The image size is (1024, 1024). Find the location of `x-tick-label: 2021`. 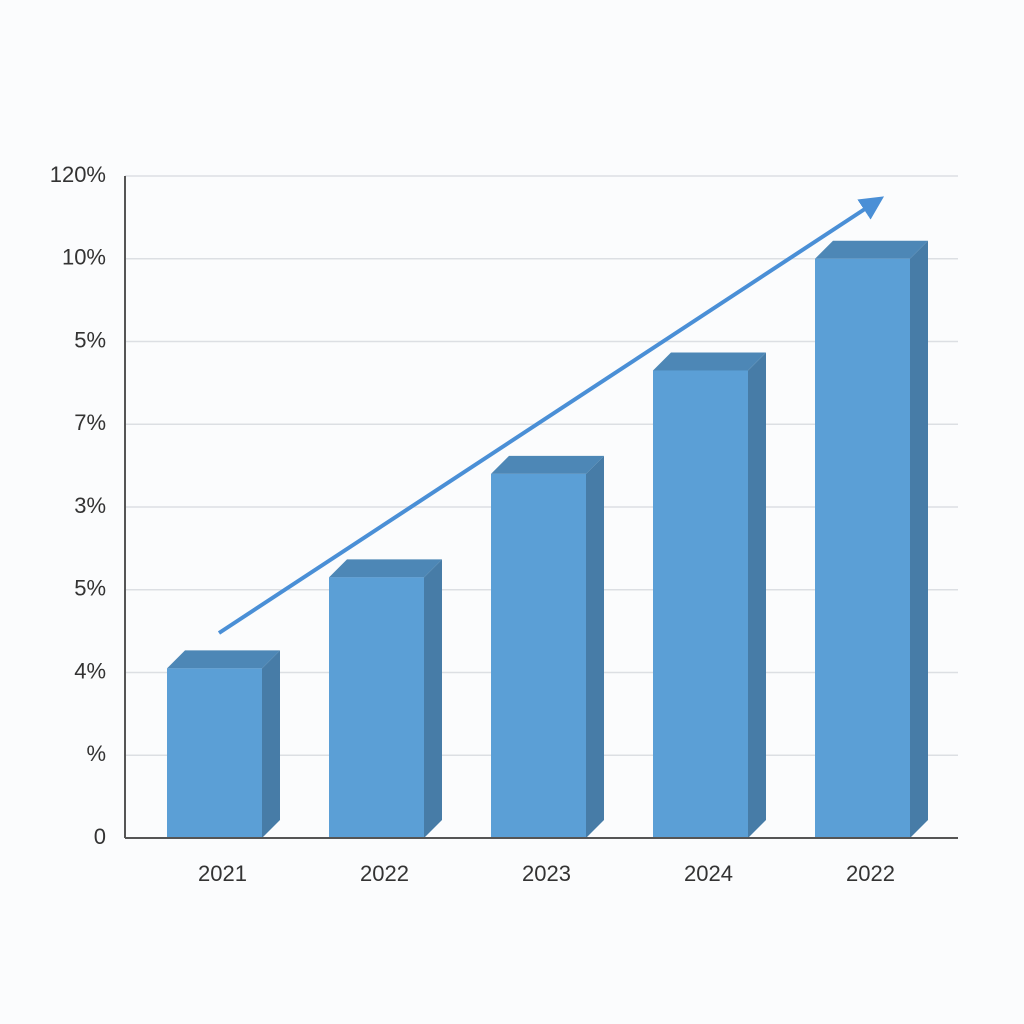

x-tick-label: 2021 is located at coordinates (222, 873).